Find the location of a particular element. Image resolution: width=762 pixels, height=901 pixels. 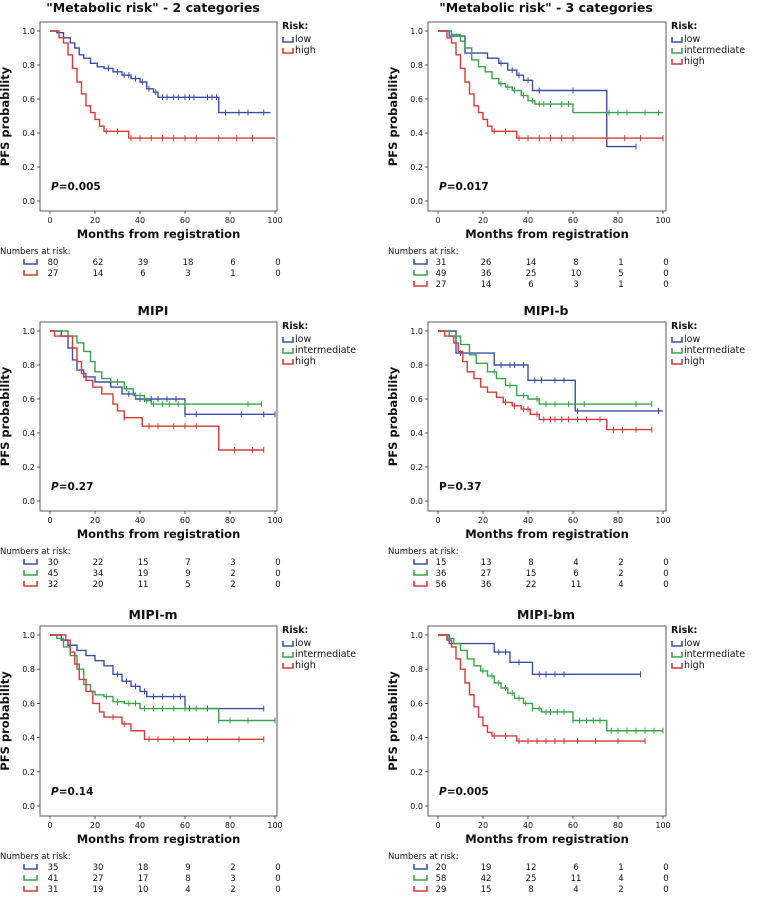

at-risk-count: 29 is located at coordinates (441, 890).